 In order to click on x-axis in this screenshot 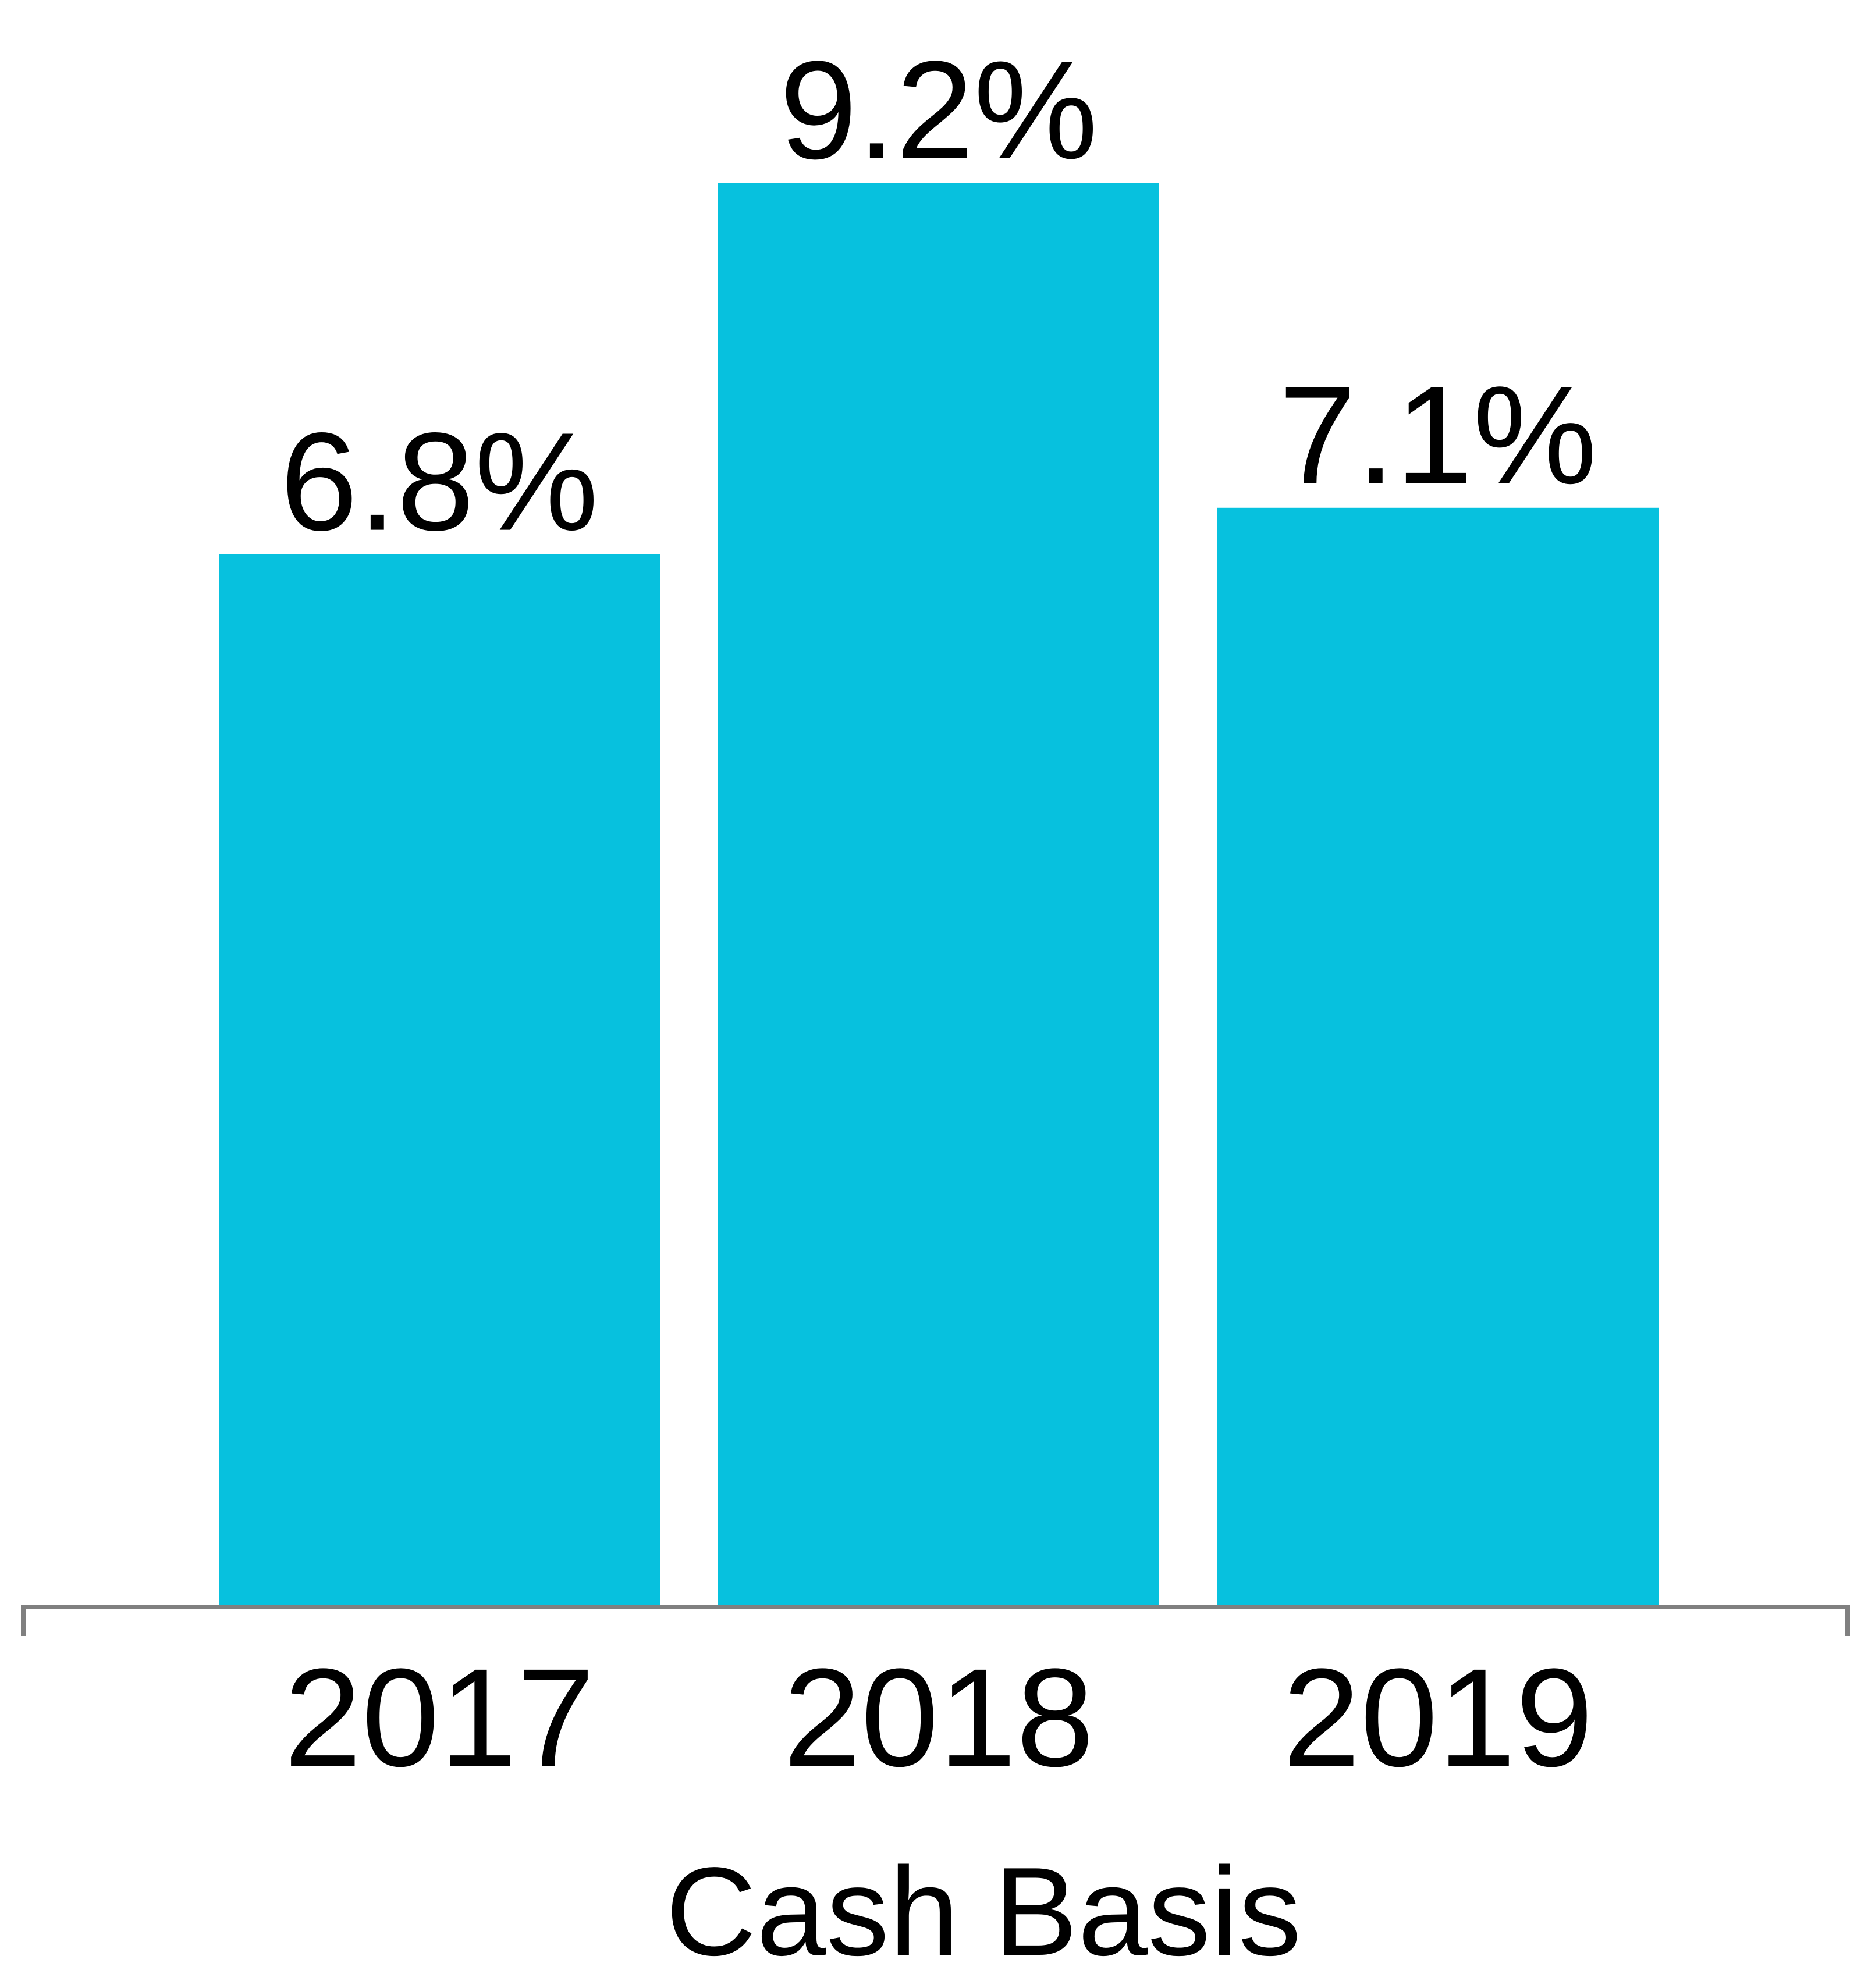, I will do `click(936, 1621)`.